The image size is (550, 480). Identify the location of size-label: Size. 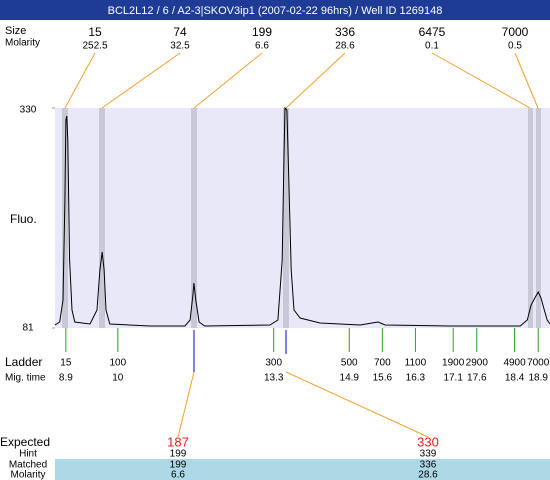
(15, 31).